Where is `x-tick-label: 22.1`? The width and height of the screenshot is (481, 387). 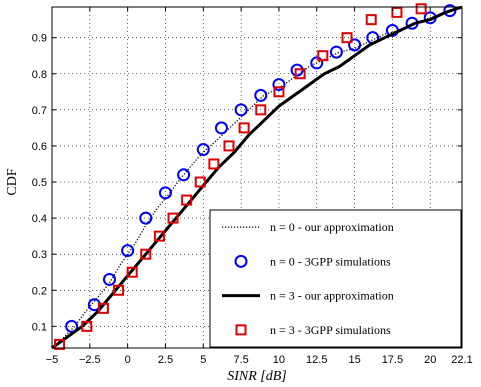 x-tick-label: 22.1 is located at coordinates (461, 360).